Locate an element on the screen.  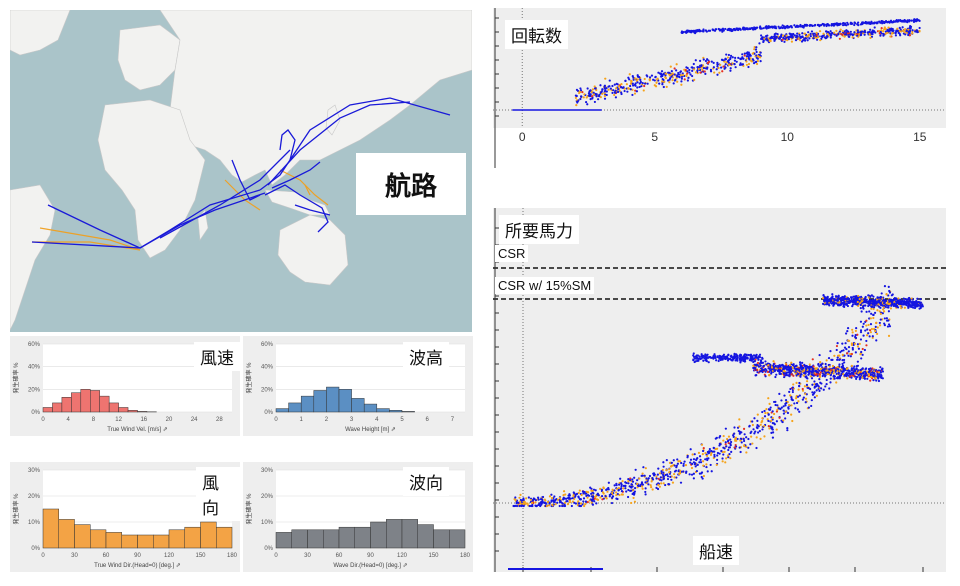
histogram-bar is located at coordinates (82, 536).